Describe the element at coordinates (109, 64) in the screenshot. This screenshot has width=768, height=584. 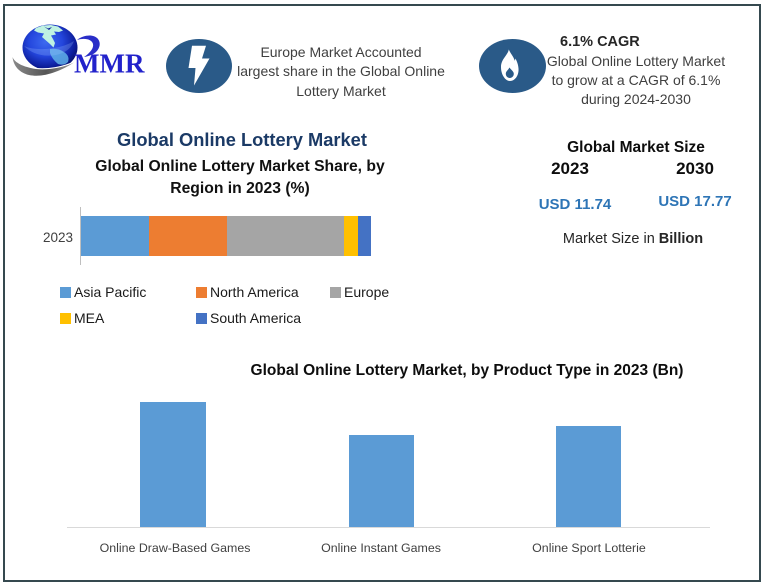
I see `svg-text: MMR` at that location.